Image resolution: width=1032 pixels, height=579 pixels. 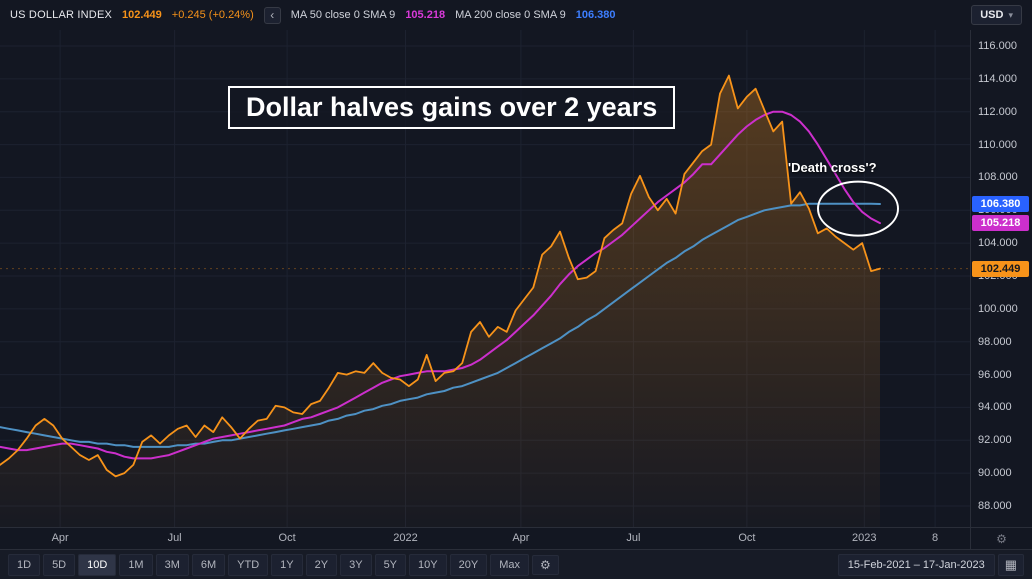 I want to click on time-axis: Apr Jul Oct 2022 Apr Jul Oct 2023 8, so click(x=485, y=538).